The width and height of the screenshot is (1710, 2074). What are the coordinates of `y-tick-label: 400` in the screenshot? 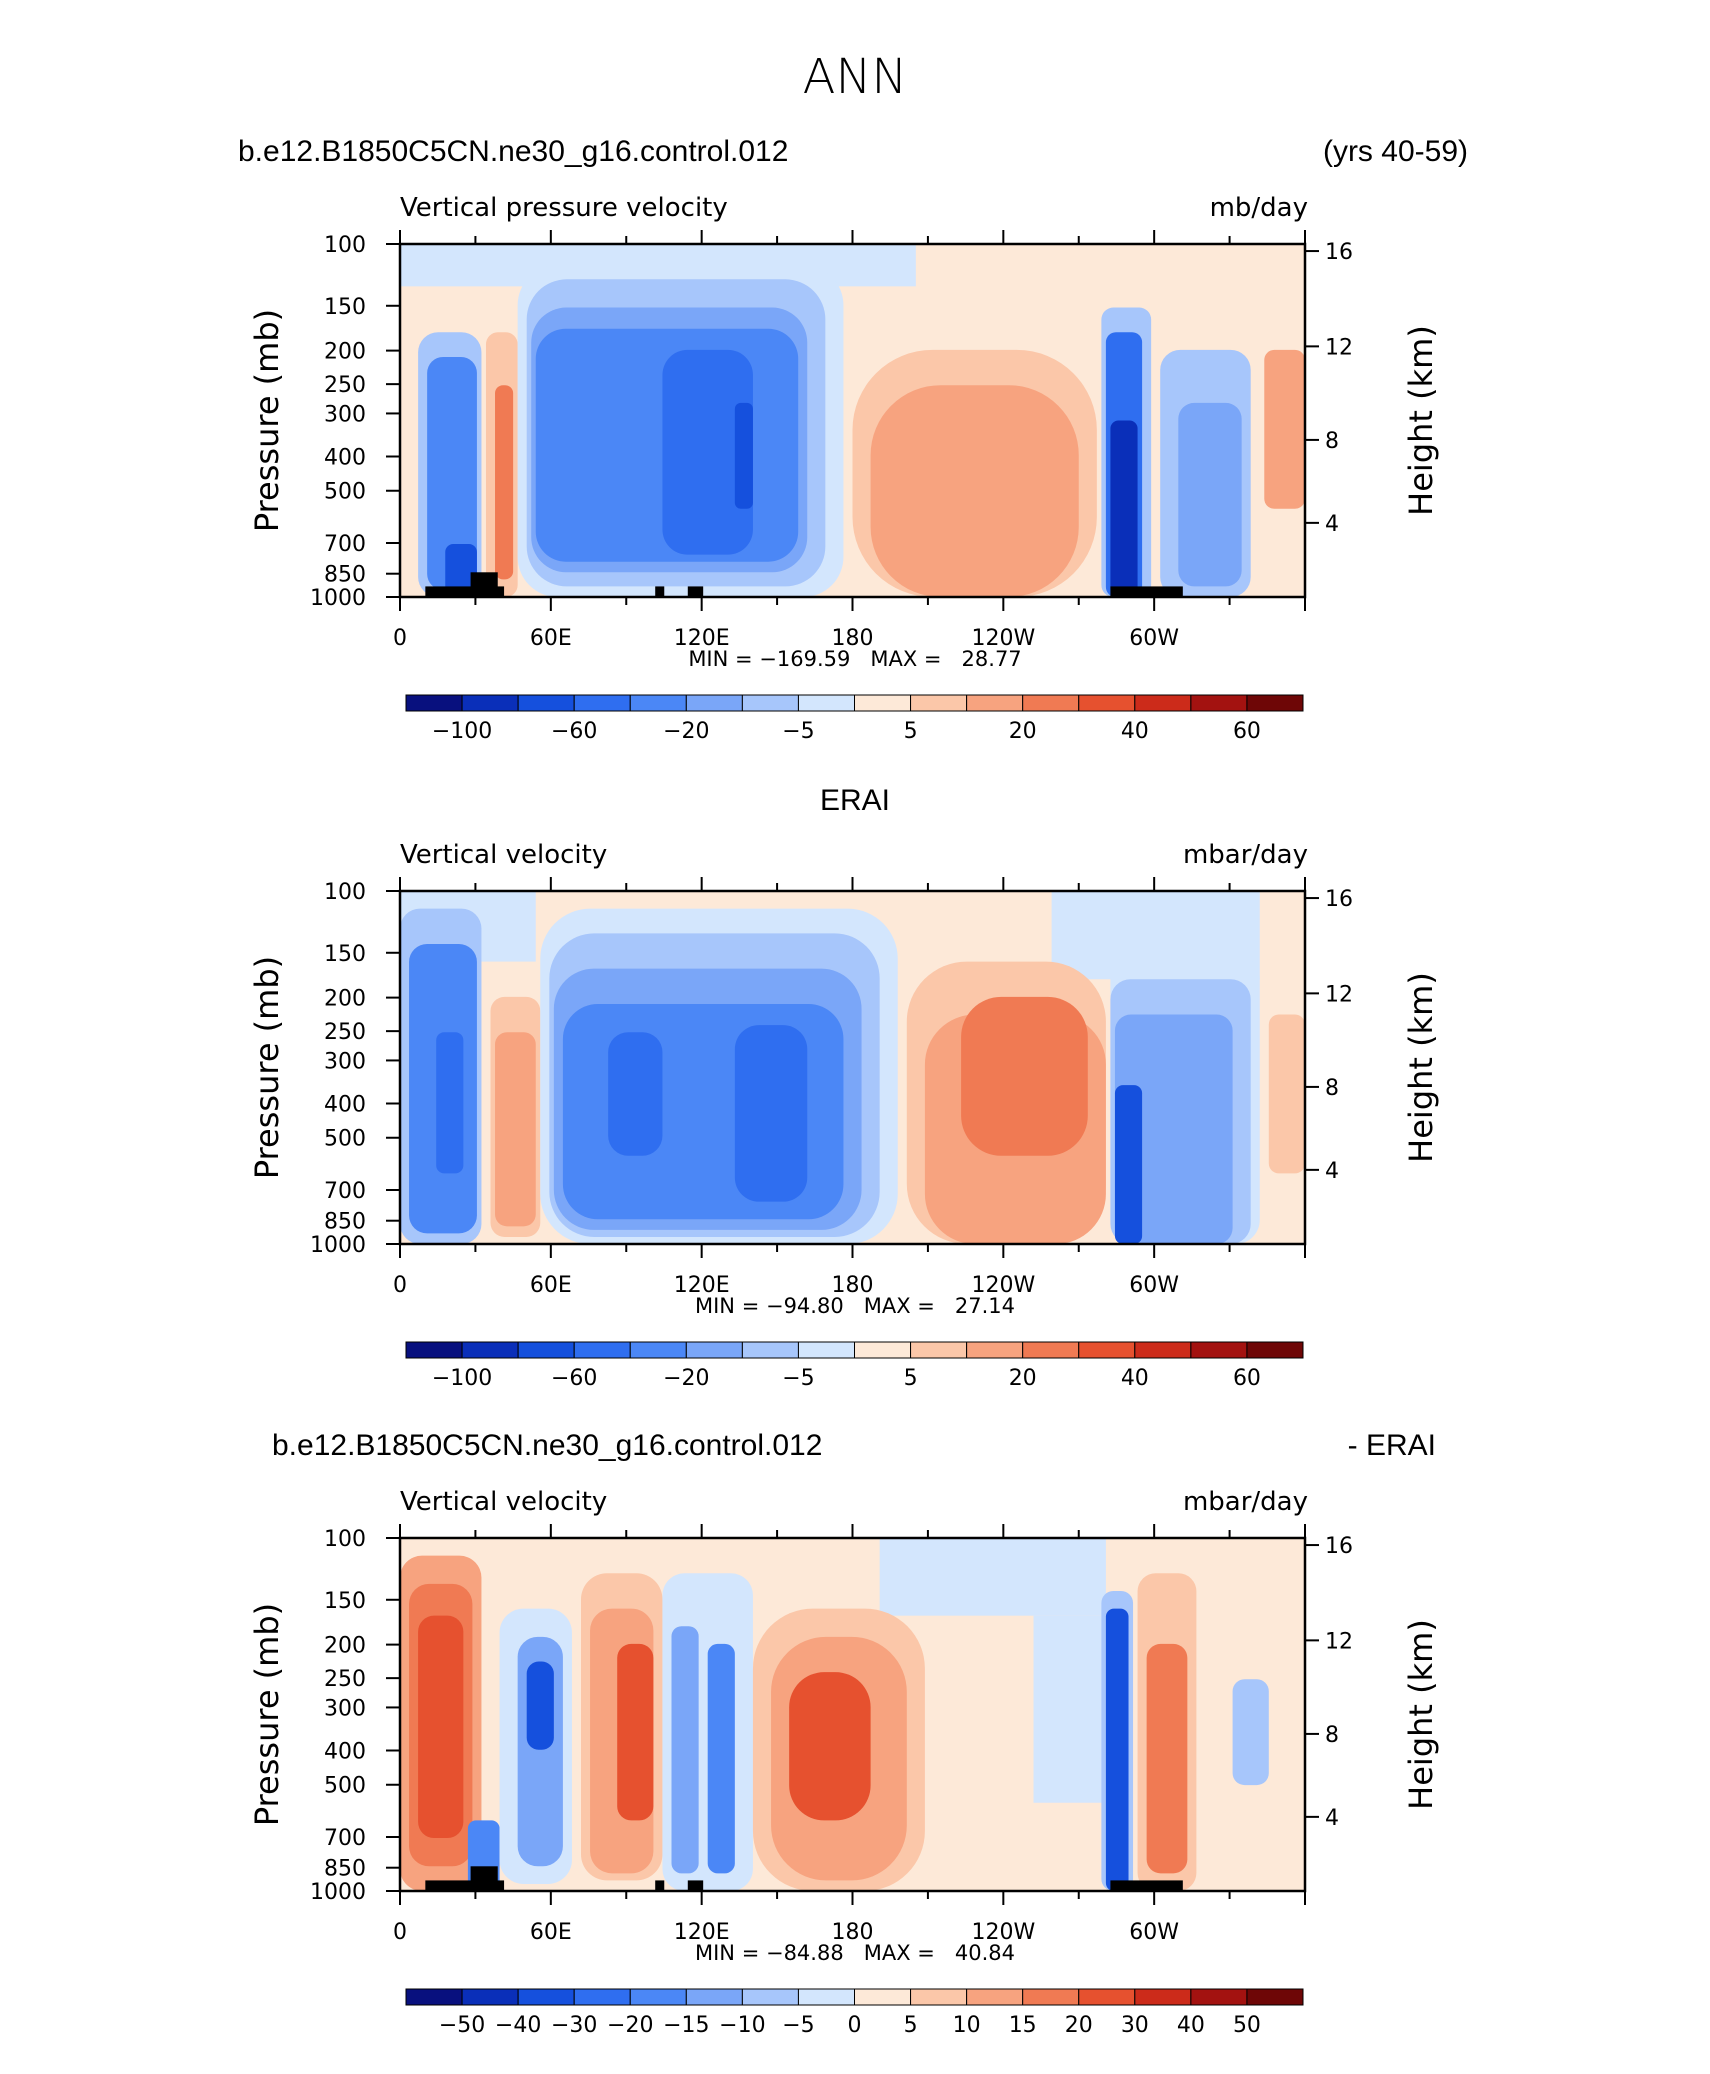 It's located at (345, 1105).